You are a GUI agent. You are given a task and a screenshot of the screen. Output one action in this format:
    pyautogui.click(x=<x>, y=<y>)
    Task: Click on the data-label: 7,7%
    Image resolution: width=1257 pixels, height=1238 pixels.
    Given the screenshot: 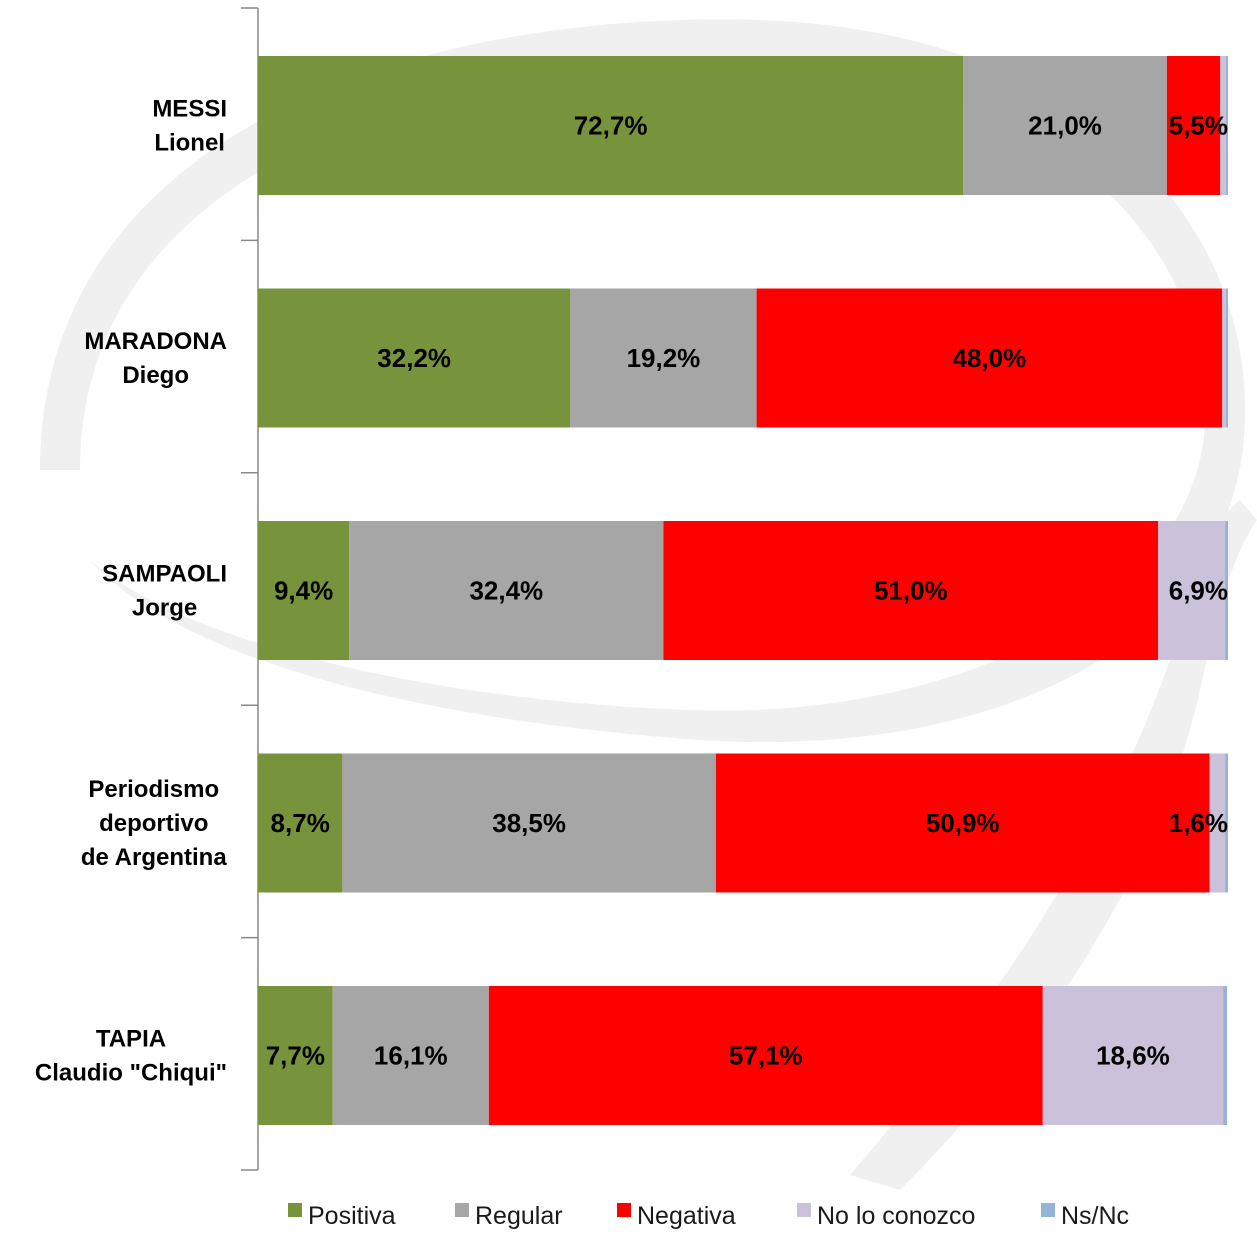 What is the action you would take?
    pyautogui.click(x=295, y=1056)
    